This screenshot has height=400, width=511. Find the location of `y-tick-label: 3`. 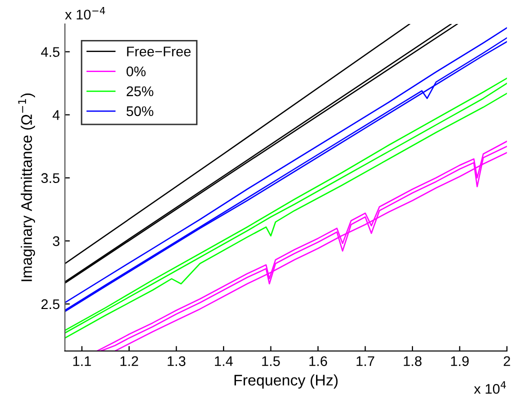

y-tick-label: 3 is located at coordinates (56, 241).